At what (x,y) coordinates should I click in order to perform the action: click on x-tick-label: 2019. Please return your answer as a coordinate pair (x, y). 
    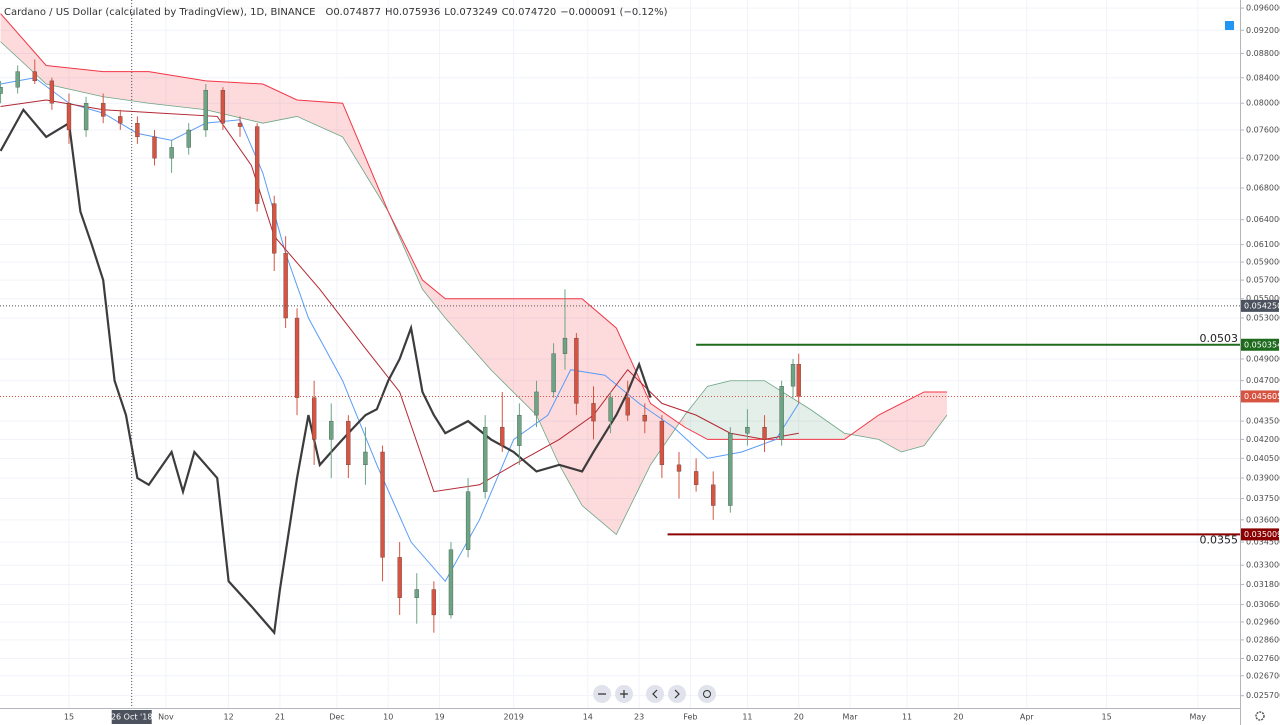
    Looking at the image, I should click on (513, 717).